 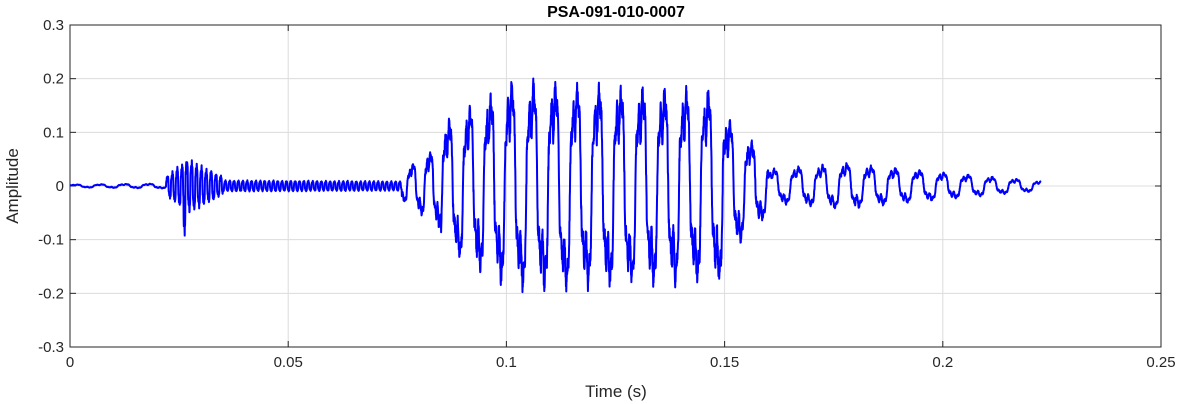 What do you see at coordinates (51, 347) in the screenshot?
I see `y-tick-label: -0.3` at bounding box center [51, 347].